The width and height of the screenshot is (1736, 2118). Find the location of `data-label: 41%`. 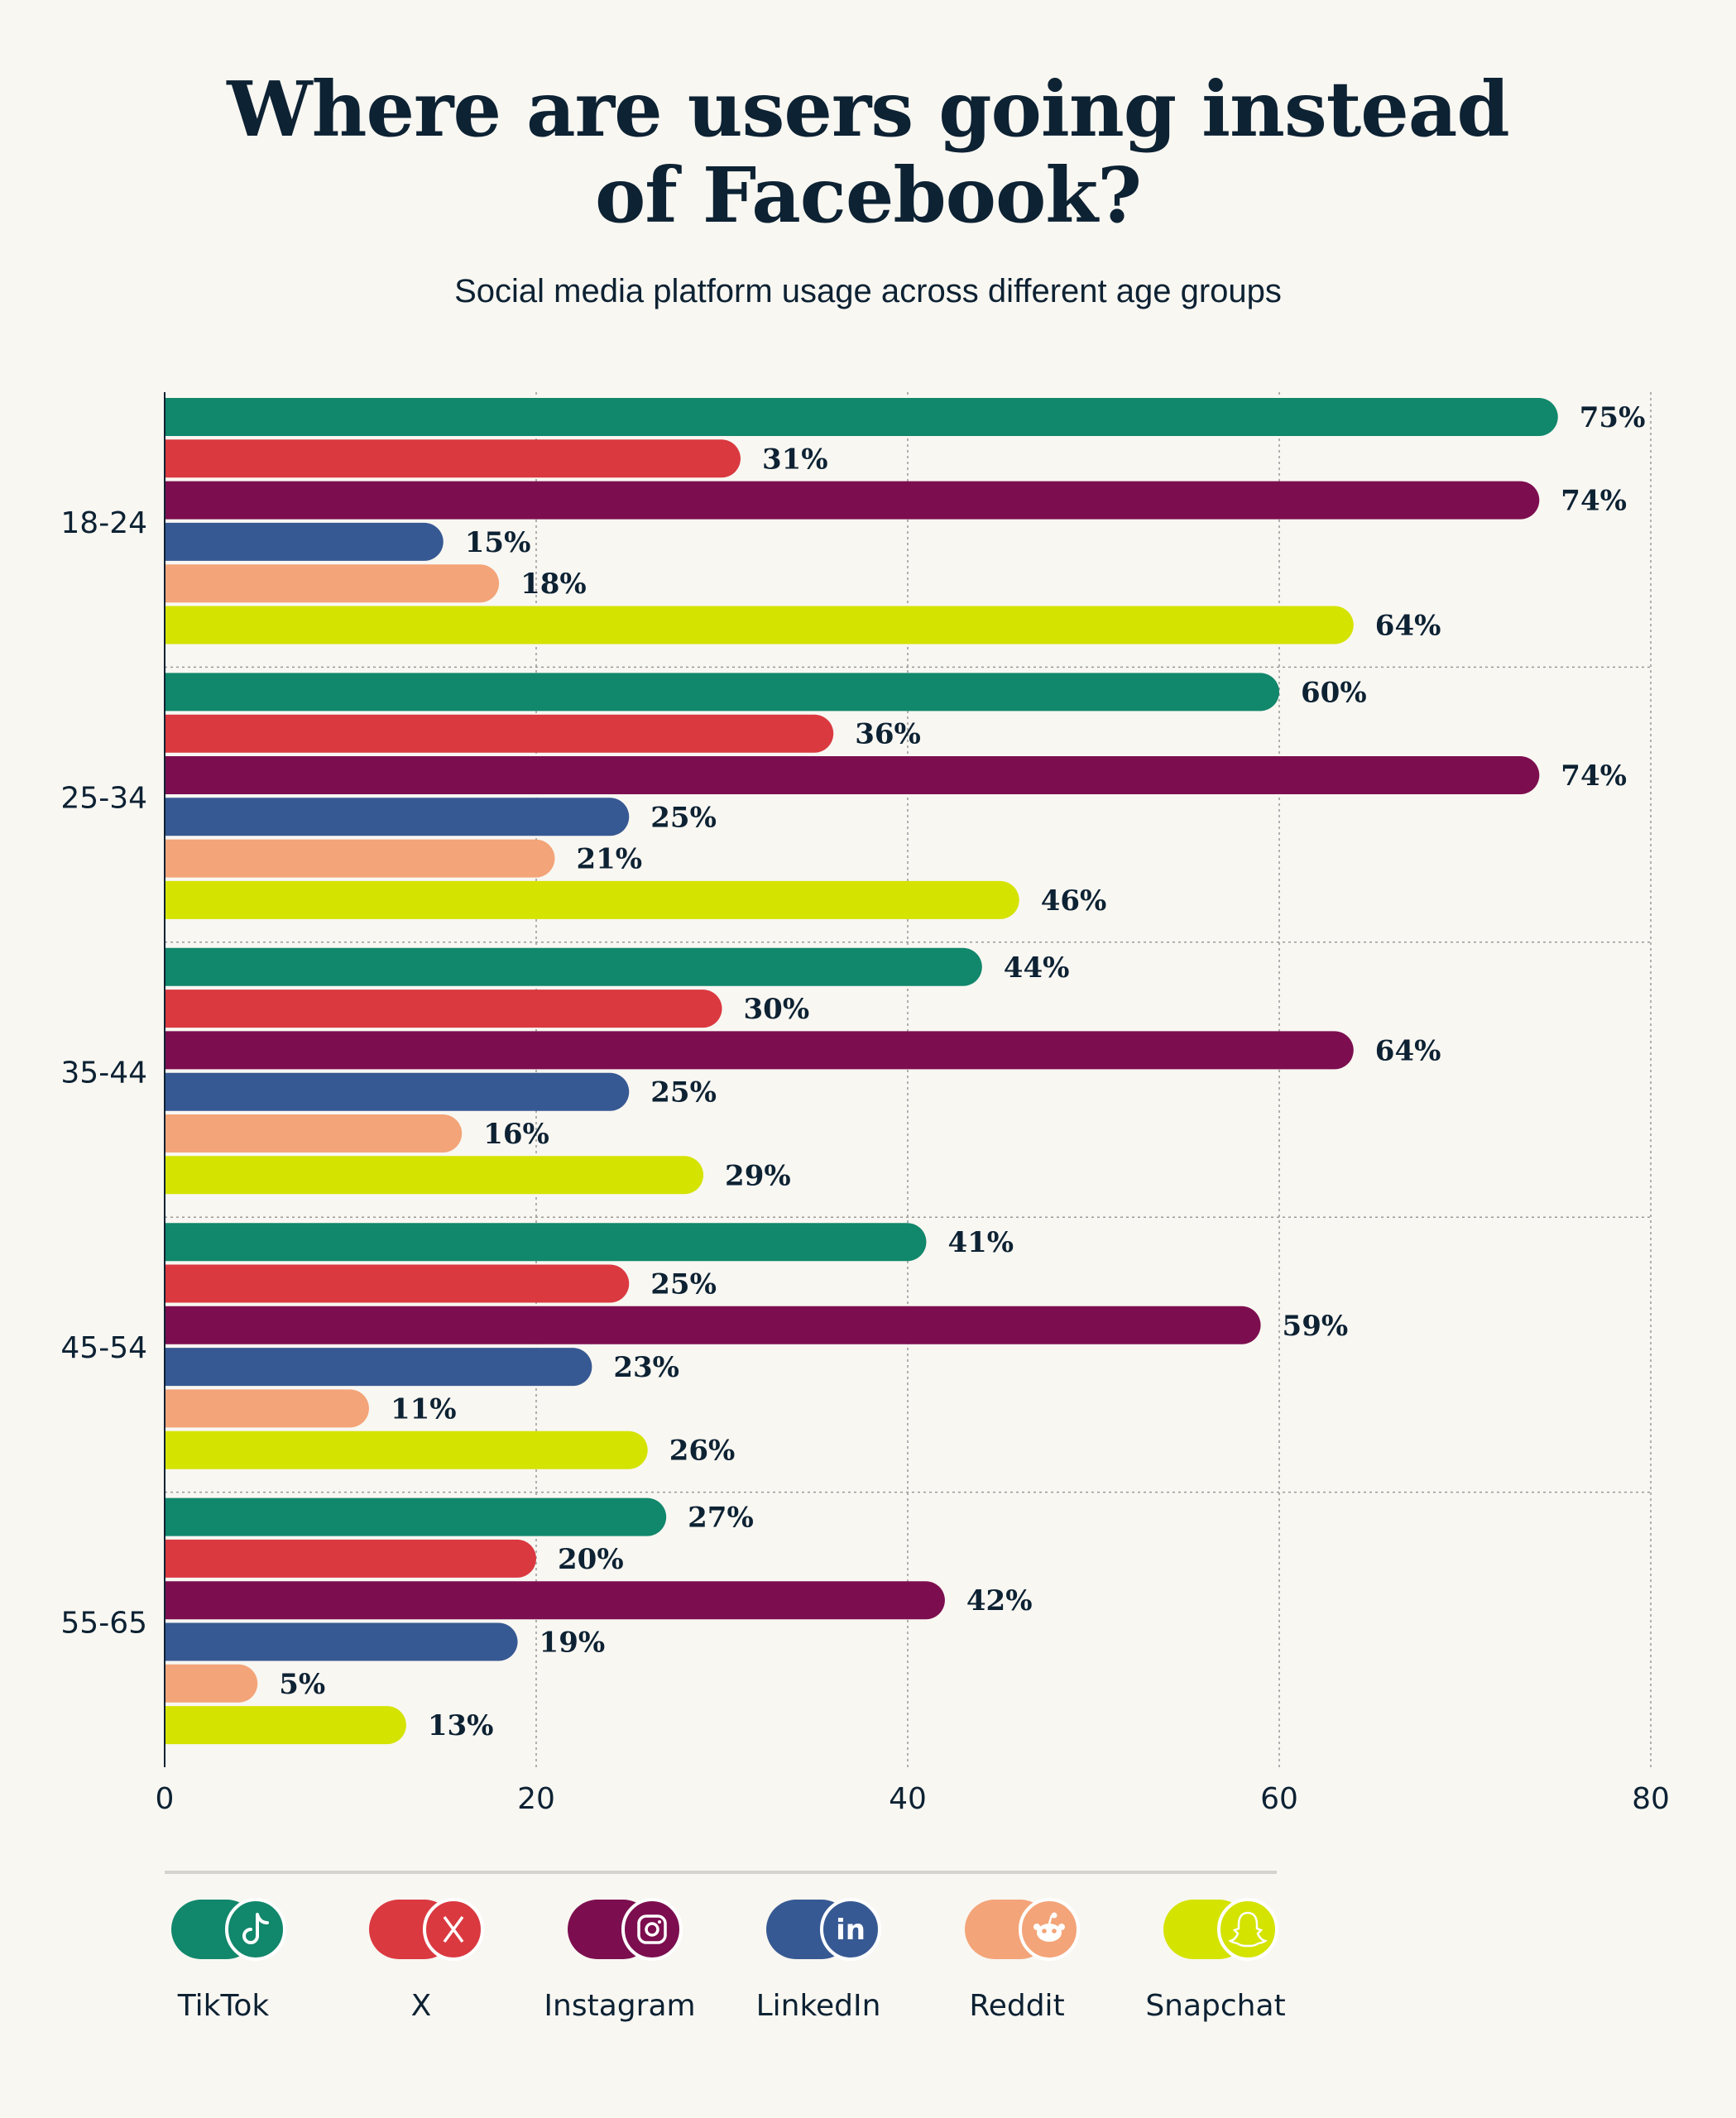

data-label: 41% is located at coordinates (981, 1242).